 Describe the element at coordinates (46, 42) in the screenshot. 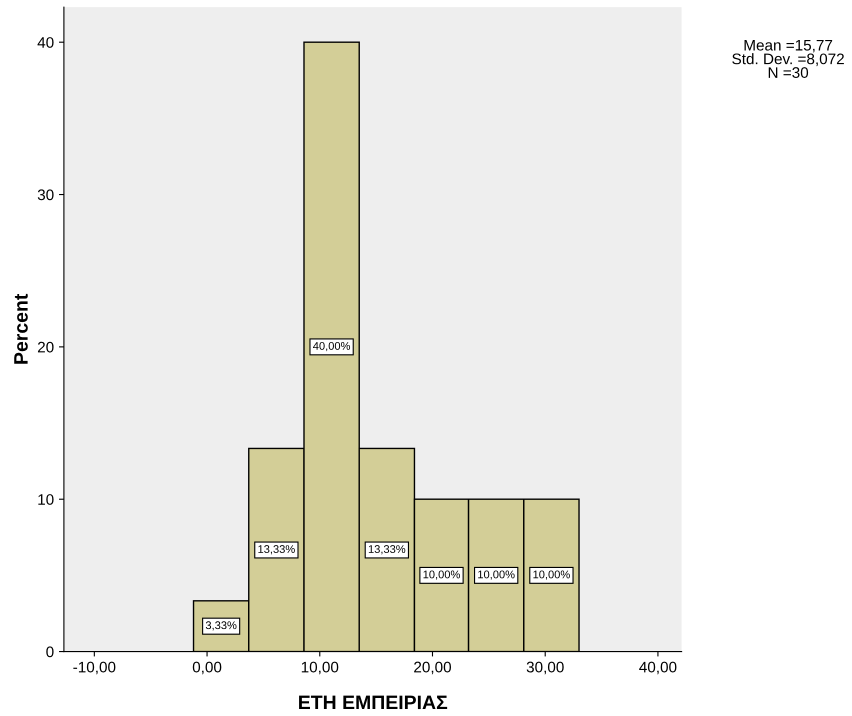

I see `y-tick-label: 40` at that location.